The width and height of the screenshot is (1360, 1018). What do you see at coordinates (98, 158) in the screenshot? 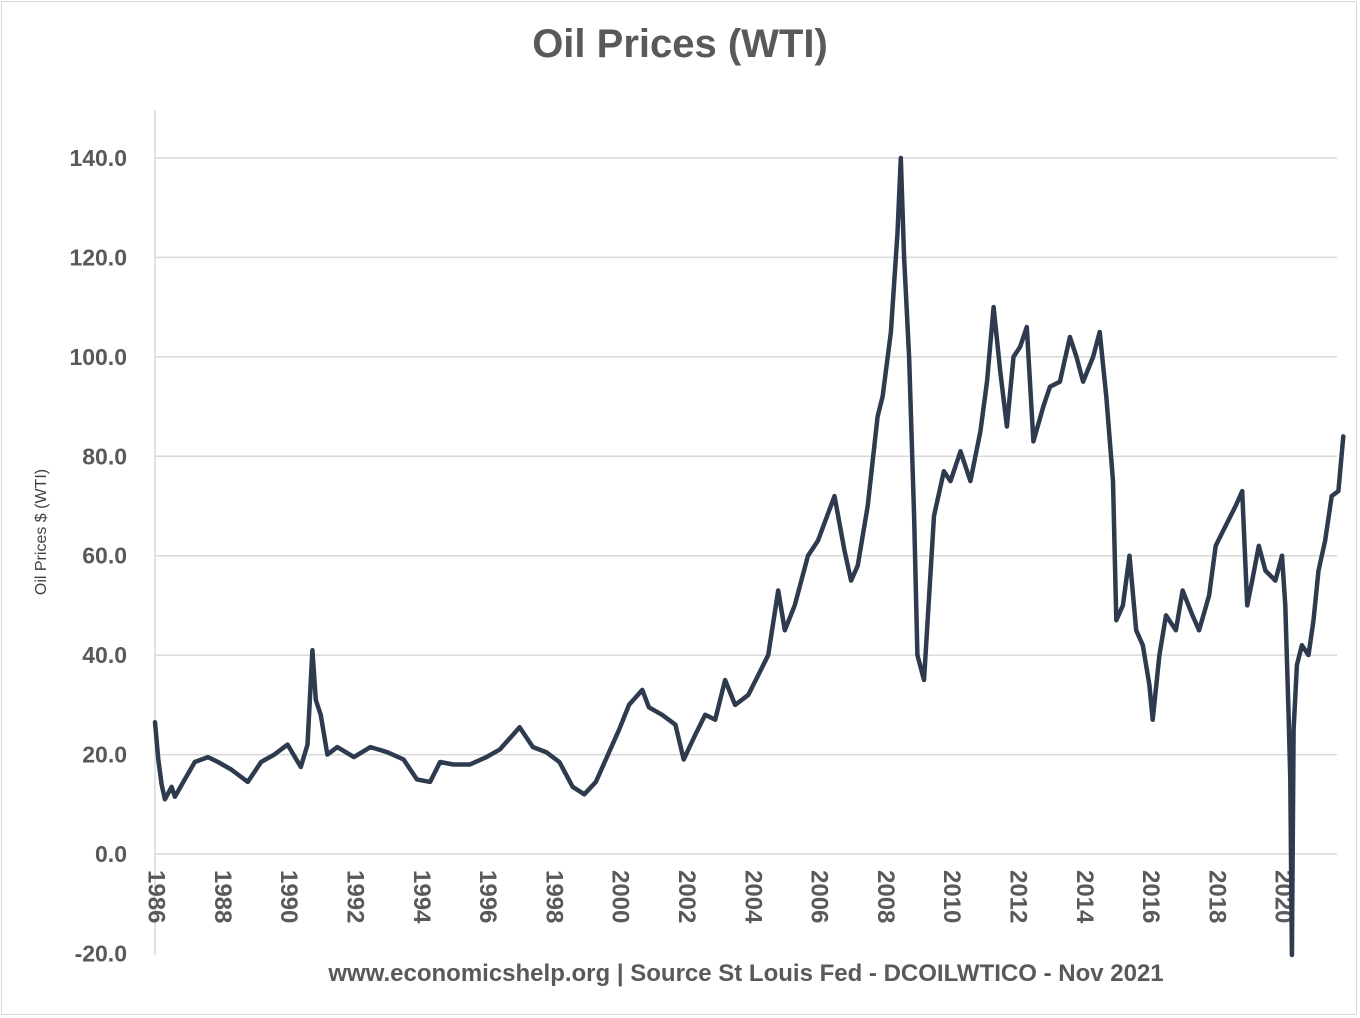
I see `y-tick-label: 140.0` at bounding box center [98, 158].